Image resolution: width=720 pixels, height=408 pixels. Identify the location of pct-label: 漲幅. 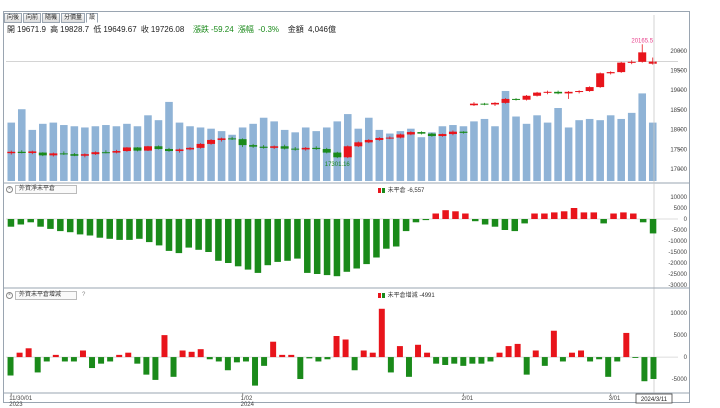
(245, 29).